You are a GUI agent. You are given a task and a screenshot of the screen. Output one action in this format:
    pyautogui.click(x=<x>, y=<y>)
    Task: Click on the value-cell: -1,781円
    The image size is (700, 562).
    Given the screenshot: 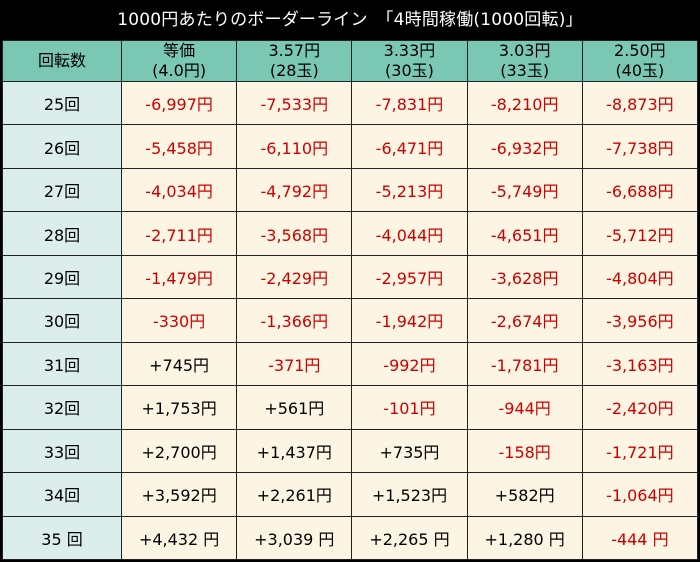 What is the action you would take?
    pyautogui.click(x=524, y=364)
    